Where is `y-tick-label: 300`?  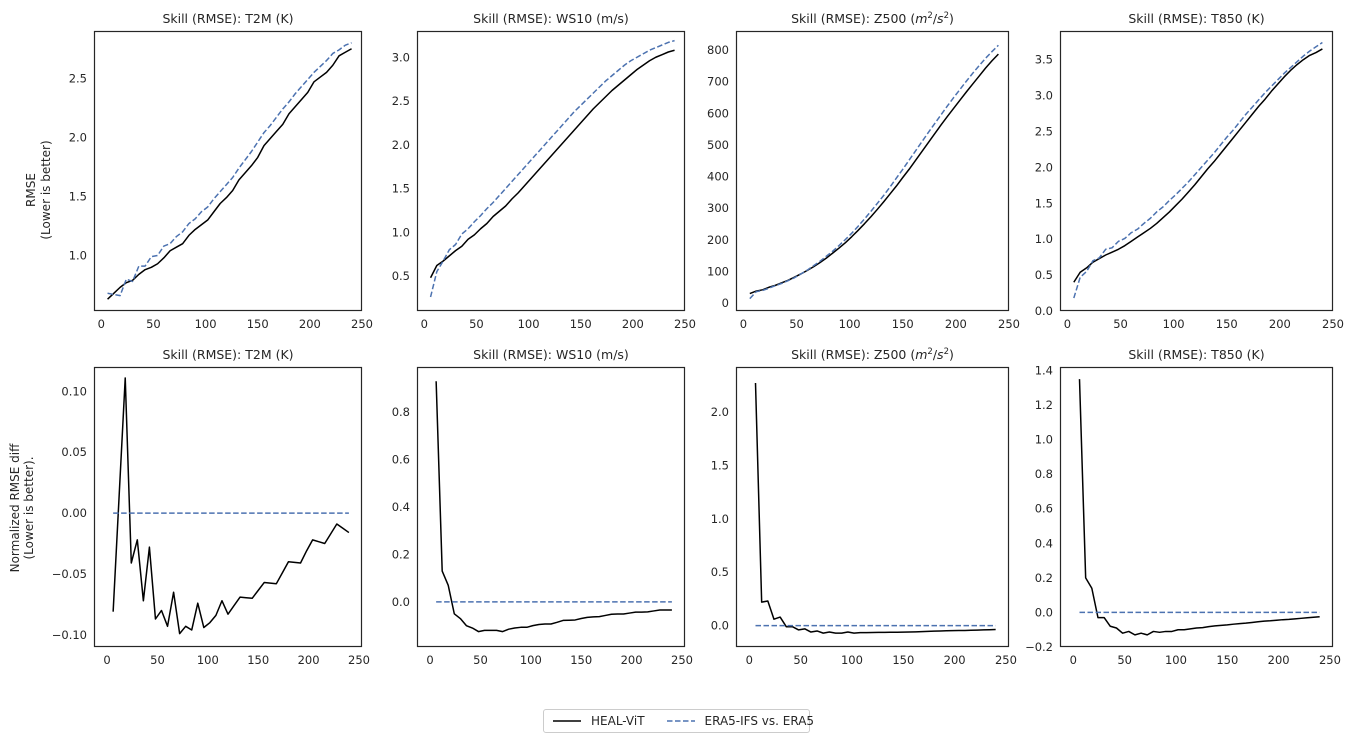
y-tick-label: 300 is located at coordinates (718, 208).